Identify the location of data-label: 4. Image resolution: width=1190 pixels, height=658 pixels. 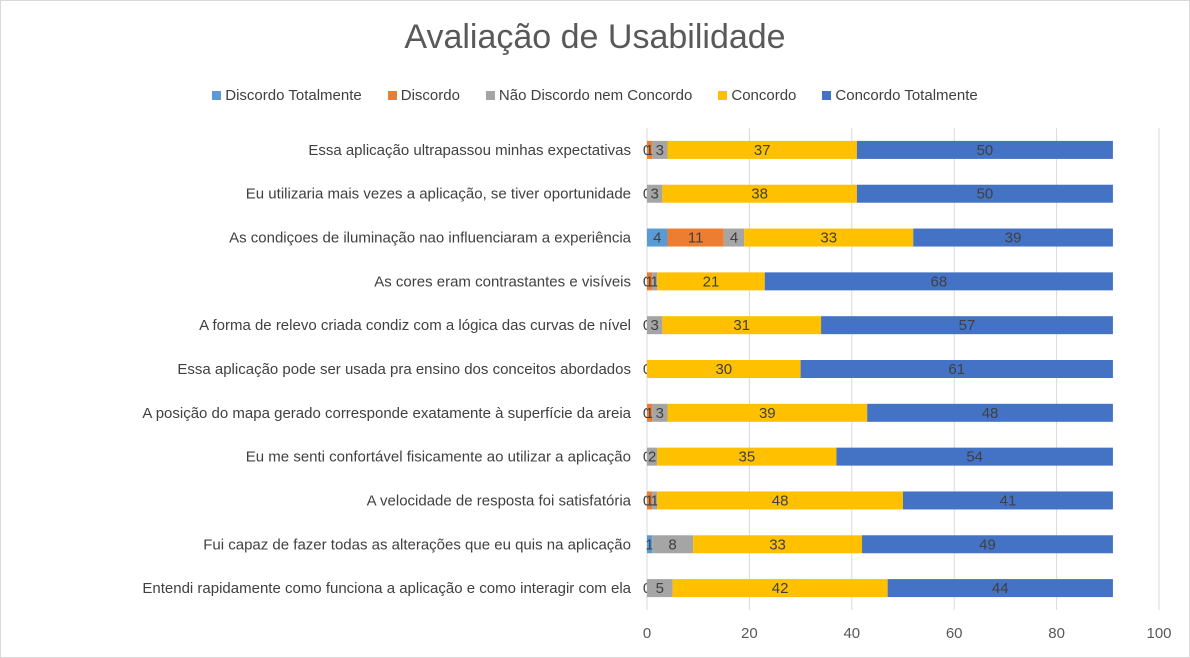
(734, 238).